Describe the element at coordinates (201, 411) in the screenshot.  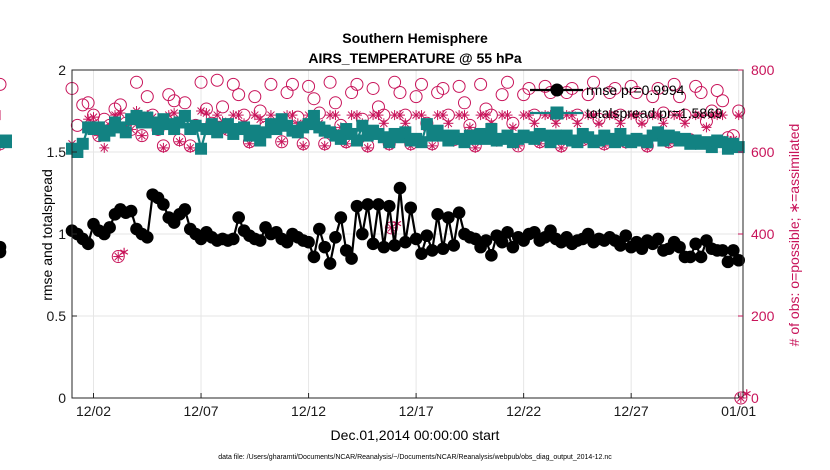
I see `x-tick-label: 12/07` at that location.